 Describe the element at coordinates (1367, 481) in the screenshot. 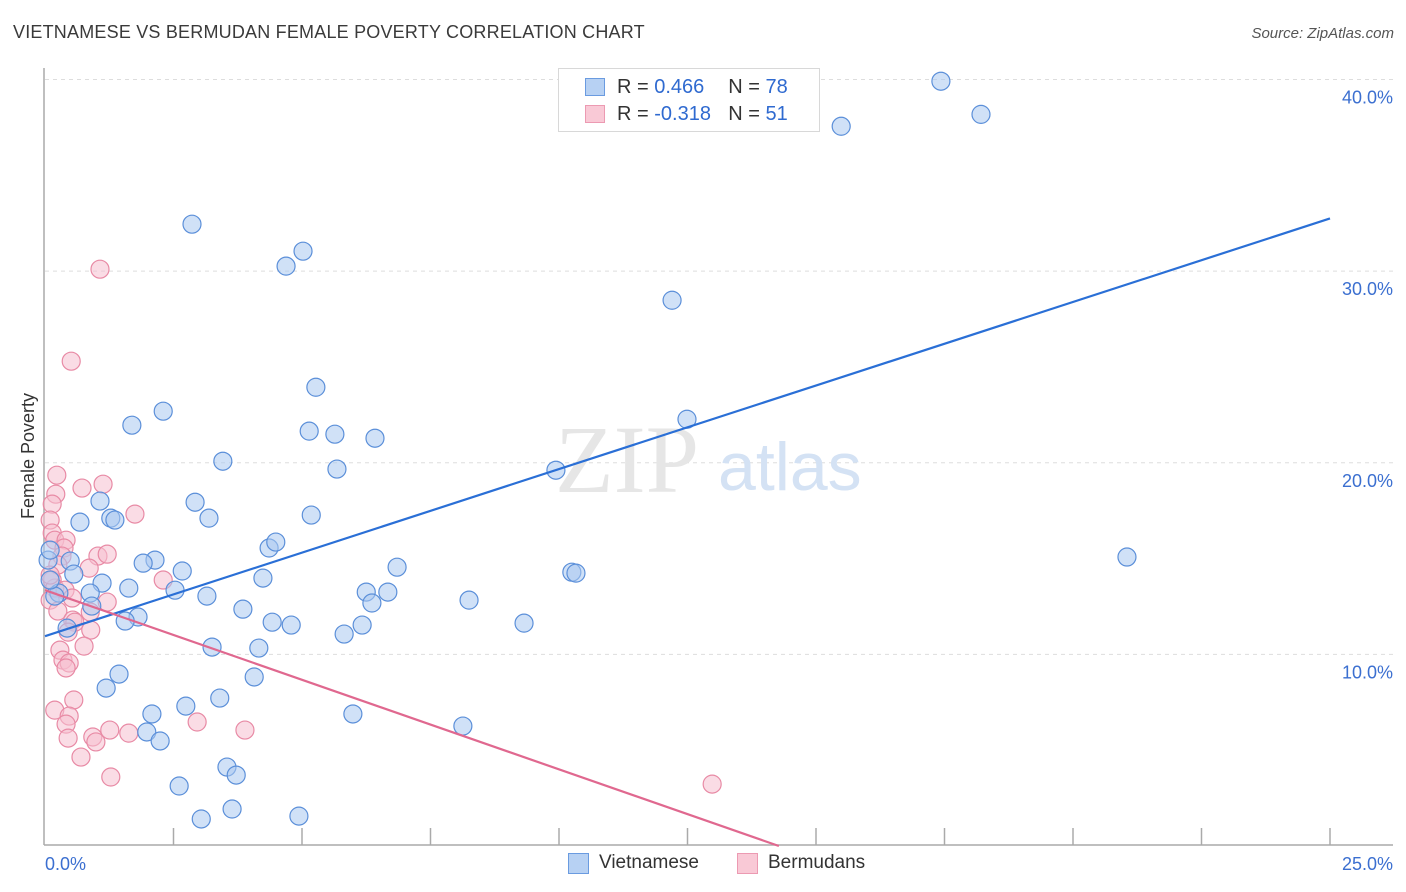

I see `y-tick-label: 20.0%` at that location.